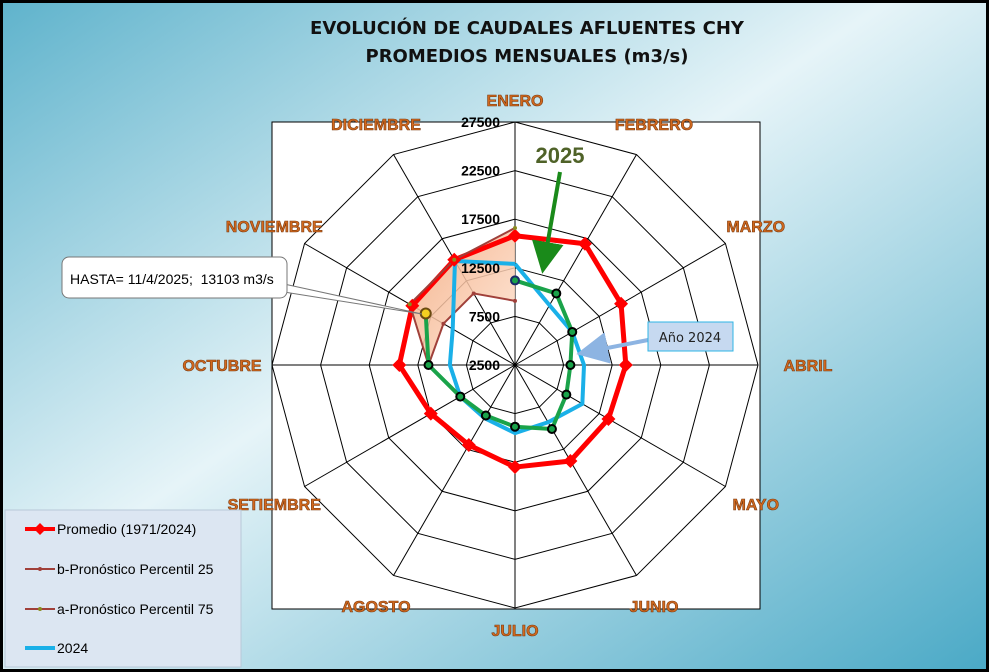 This screenshot has height=672, width=989. What do you see at coordinates (484, 365) in the screenshot?
I see `axis-tick-label: 2500` at bounding box center [484, 365].